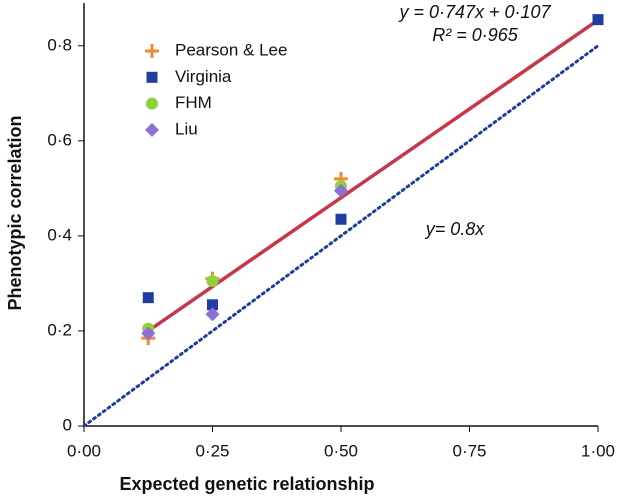  I want to click on y-tick-label: 0·6, so click(59, 139).